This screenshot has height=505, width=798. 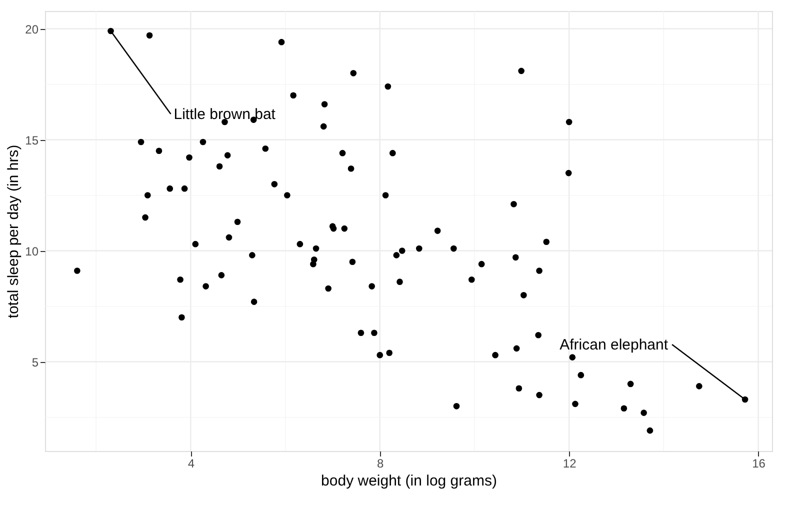 What do you see at coordinates (13, 231) in the screenshot?
I see `y-axis-title: total sleep per day (in hrs)` at bounding box center [13, 231].